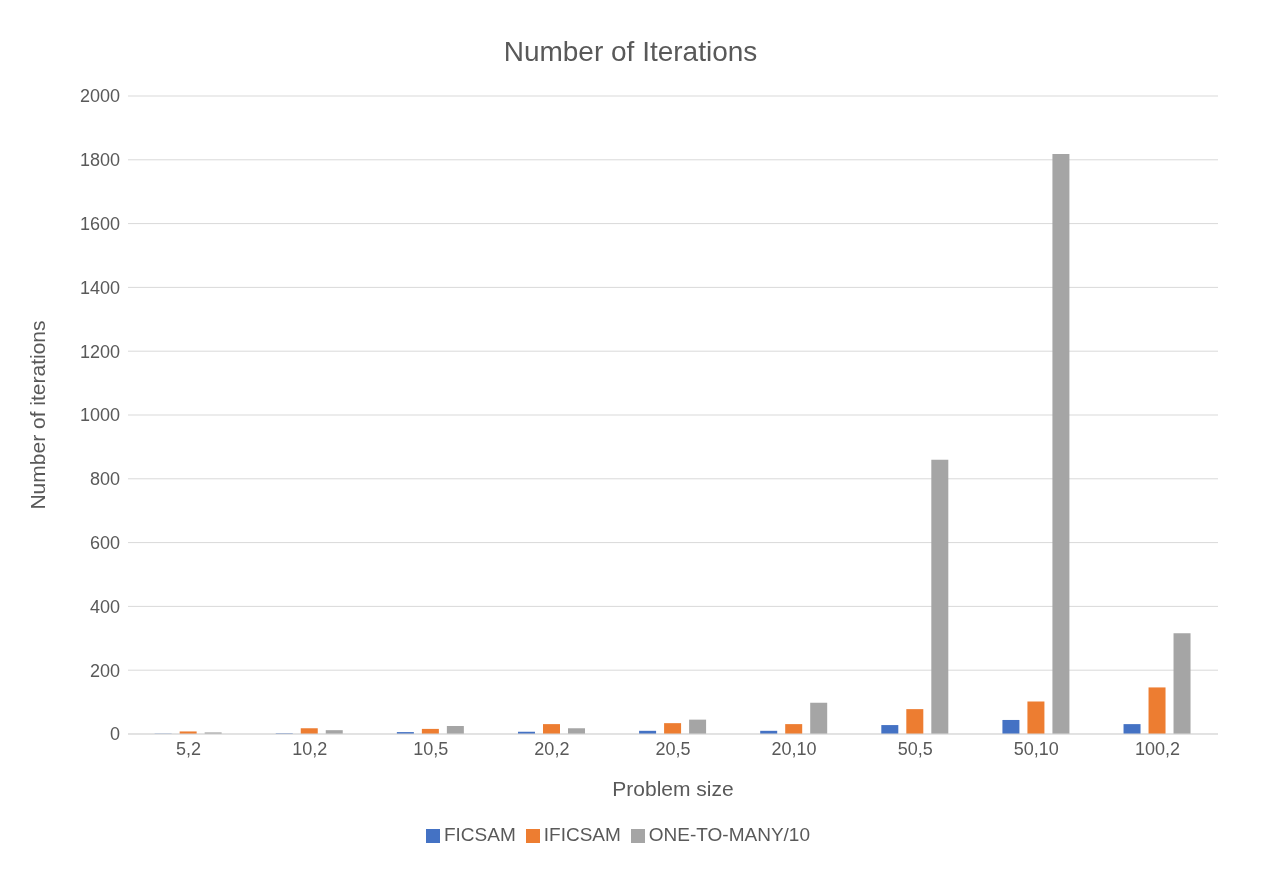 The width and height of the screenshot is (1261, 872). I want to click on y-tick-label: 1200, so click(99, 351).